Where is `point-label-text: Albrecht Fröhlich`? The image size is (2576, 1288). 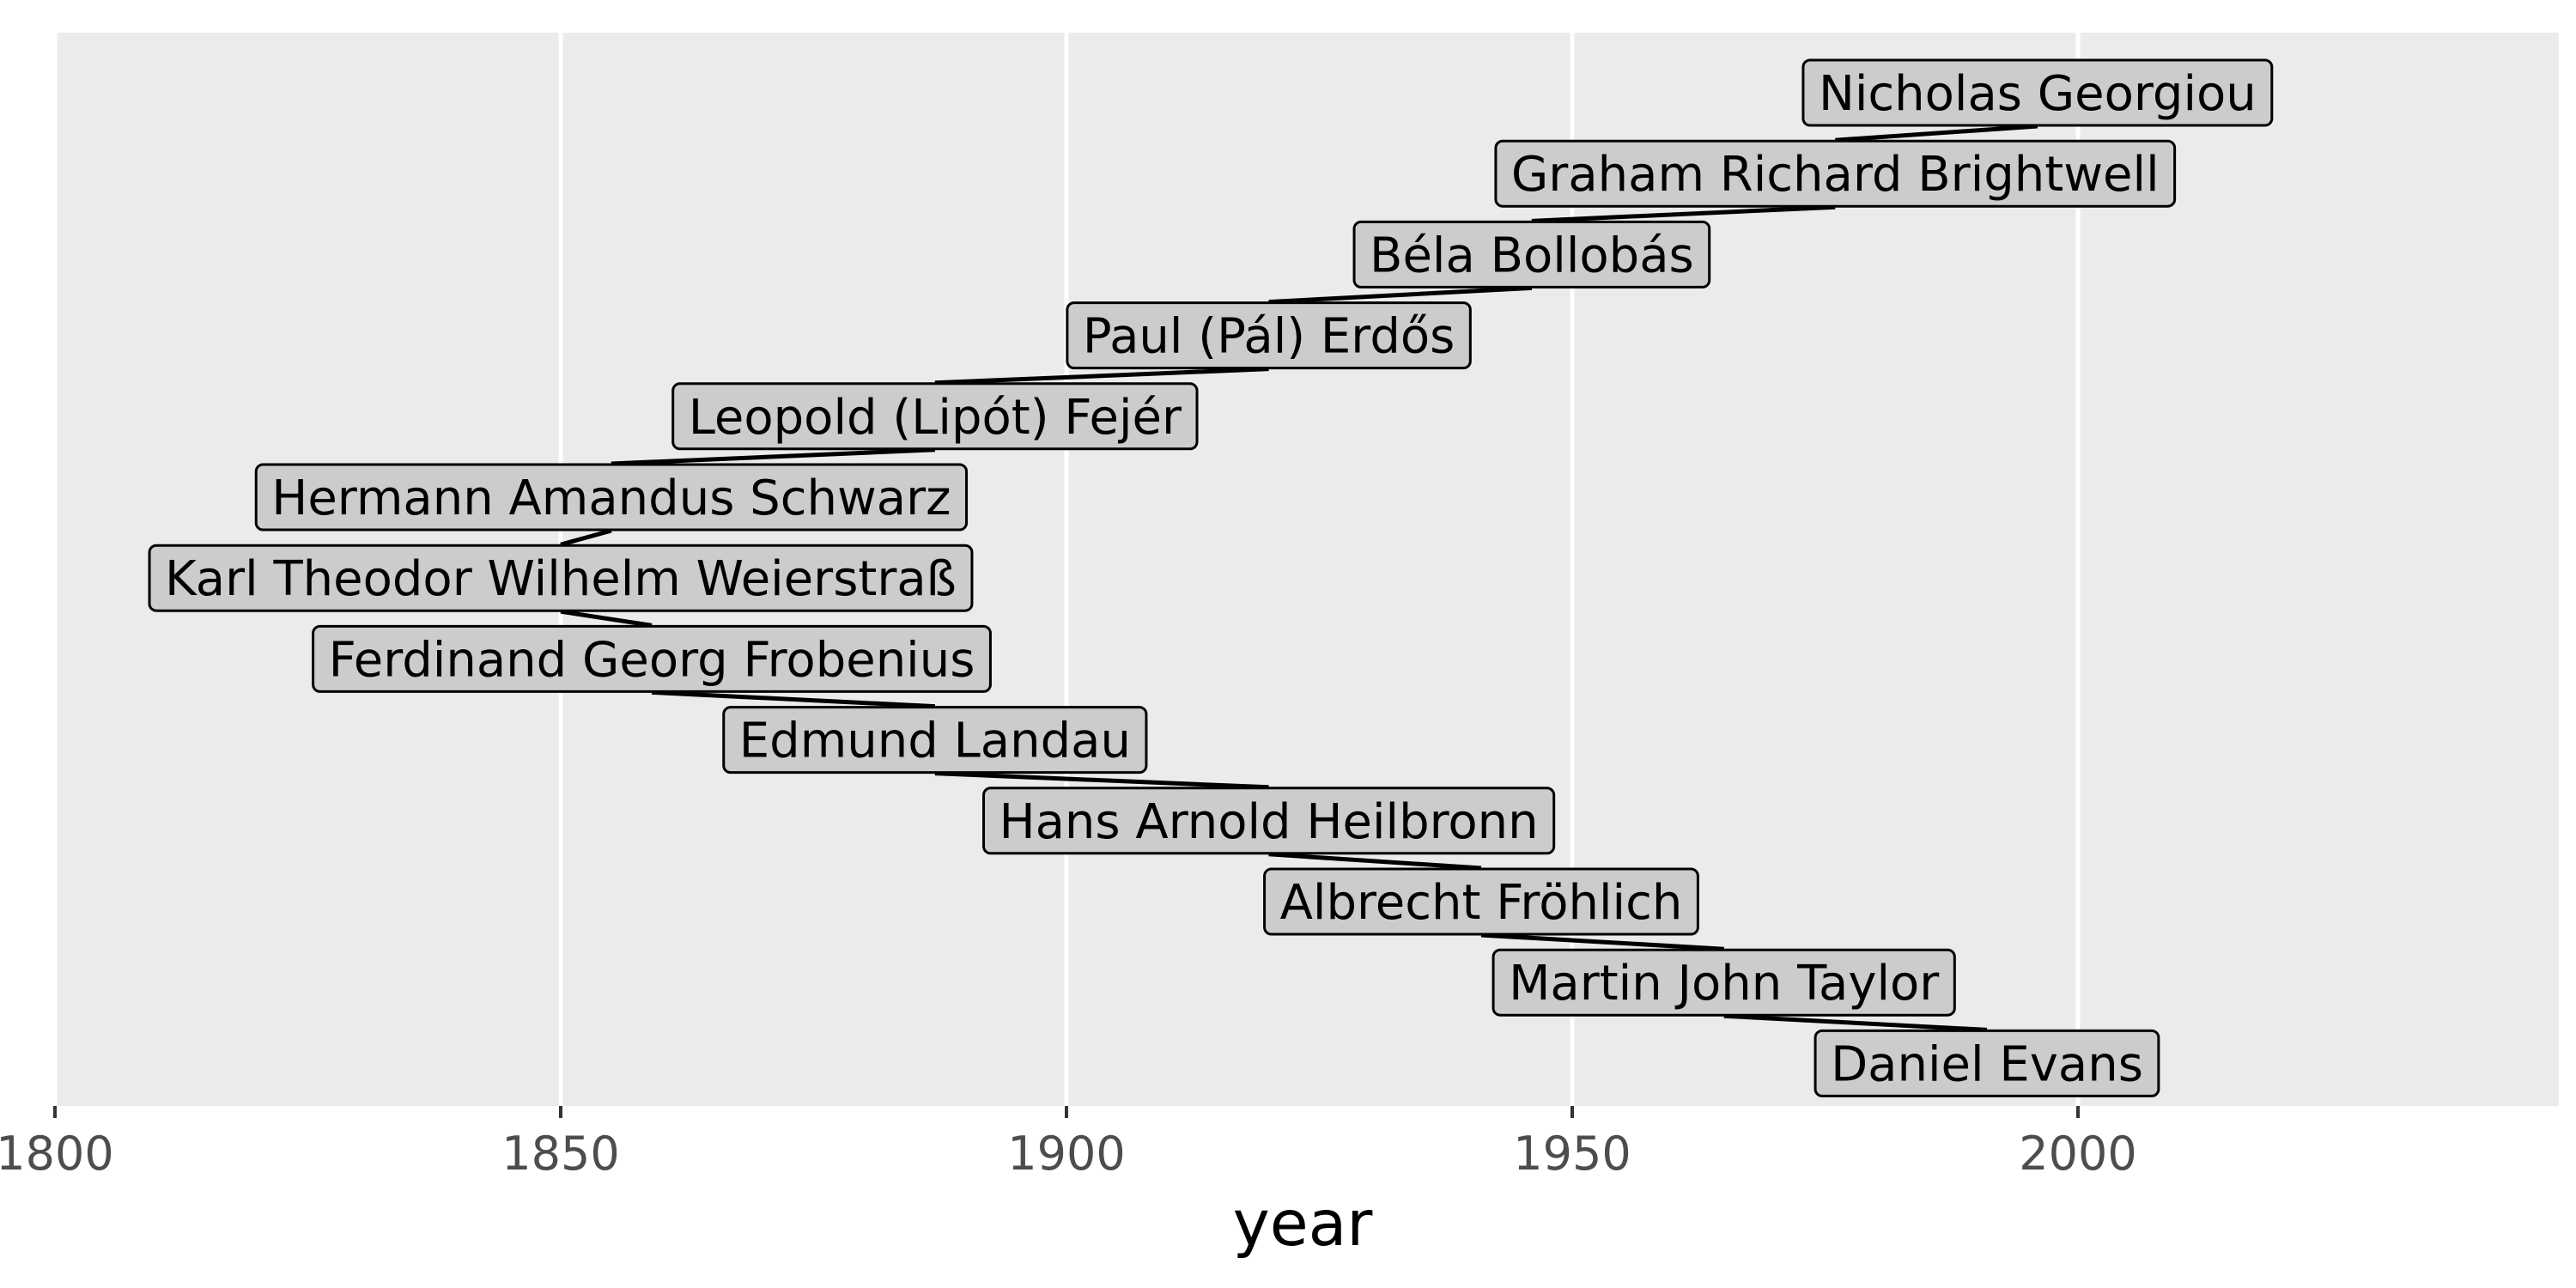 point-label-text: Albrecht Fröhlich is located at coordinates (1481, 903).